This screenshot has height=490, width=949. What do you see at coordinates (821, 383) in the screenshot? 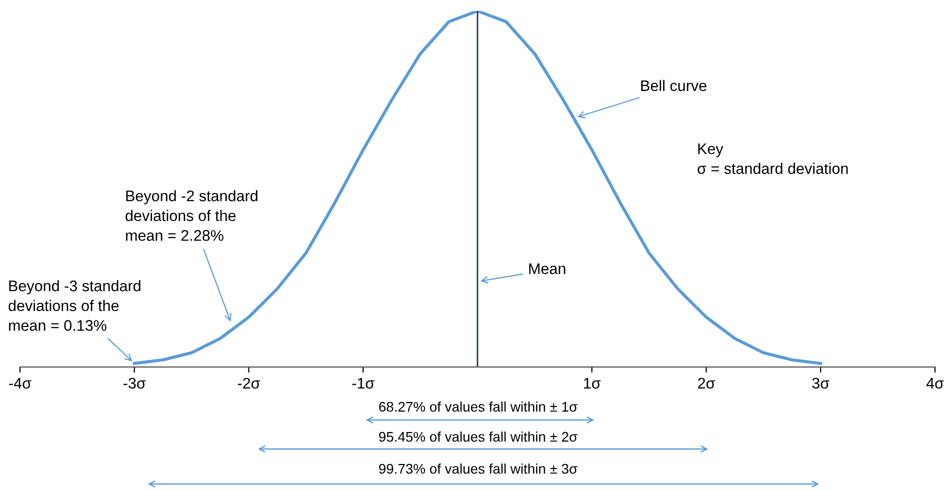
I see `x-tick-label: 3σ` at bounding box center [821, 383].